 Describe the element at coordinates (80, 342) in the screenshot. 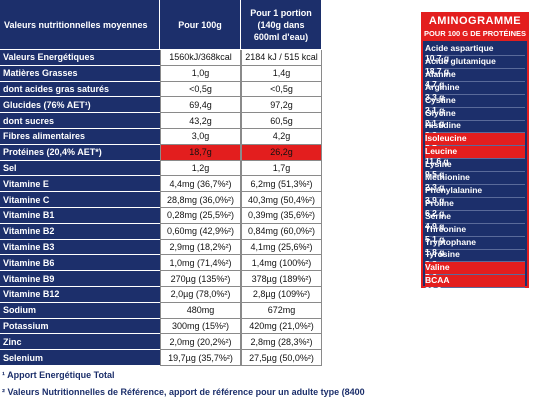

I see `row-label: Zinc` at that location.